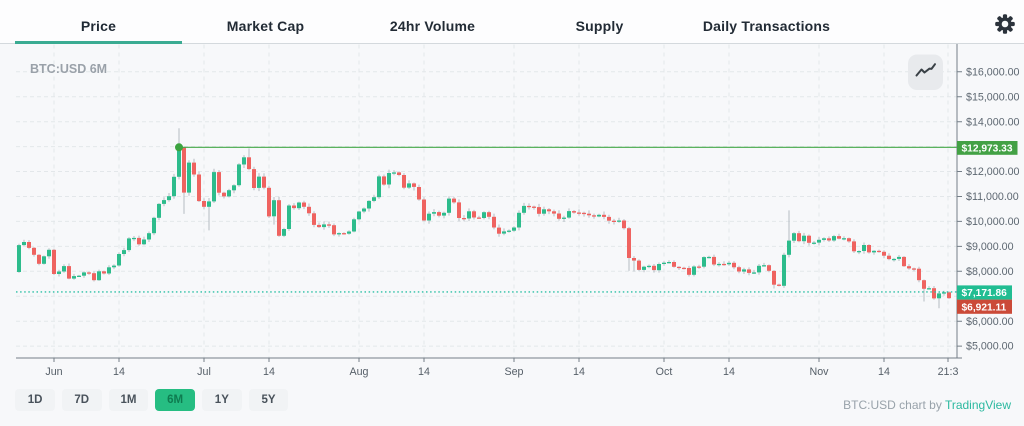 The height and width of the screenshot is (426, 1024). I want to click on svg-text: $14,000.00, so click(993, 122).